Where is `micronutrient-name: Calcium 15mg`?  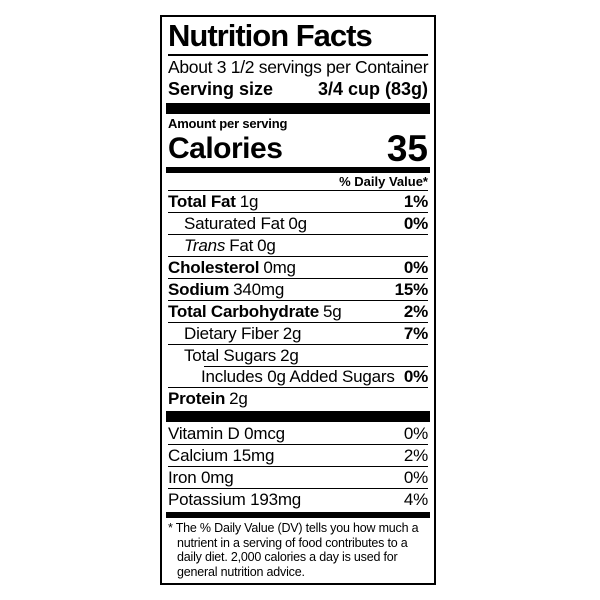 micronutrient-name: Calcium 15mg is located at coordinates (221, 455).